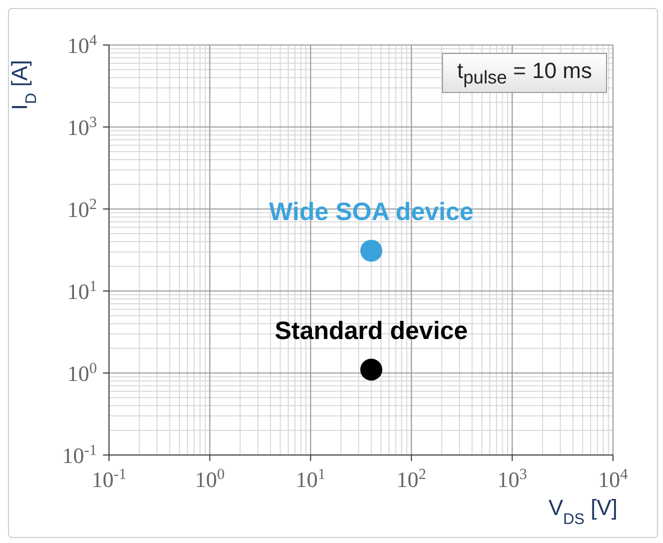 The height and width of the screenshot is (543, 663). Describe the element at coordinates (371, 212) in the screenshot. I see `series-label: Wide SOA device` at that location.